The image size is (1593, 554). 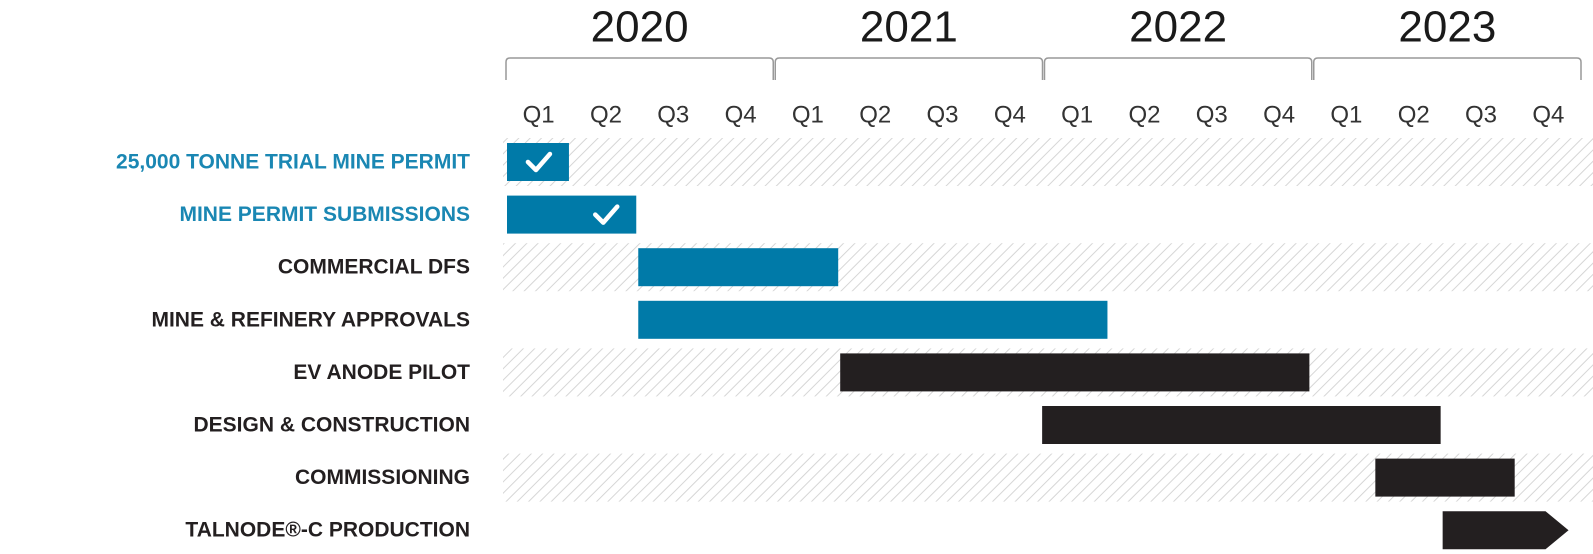 What do you see at coordinates (293, 162) in the screenshot?
I see `task-label: 25,000 TONNE TRIAL MINE PERMIT` at bounding box center [293, 162].